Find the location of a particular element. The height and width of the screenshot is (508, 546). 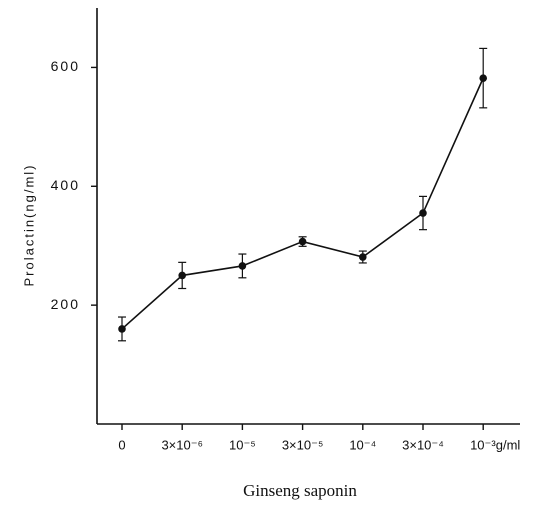

x-axis-label: Ginseng saponin is located at coordinates (300, 490).